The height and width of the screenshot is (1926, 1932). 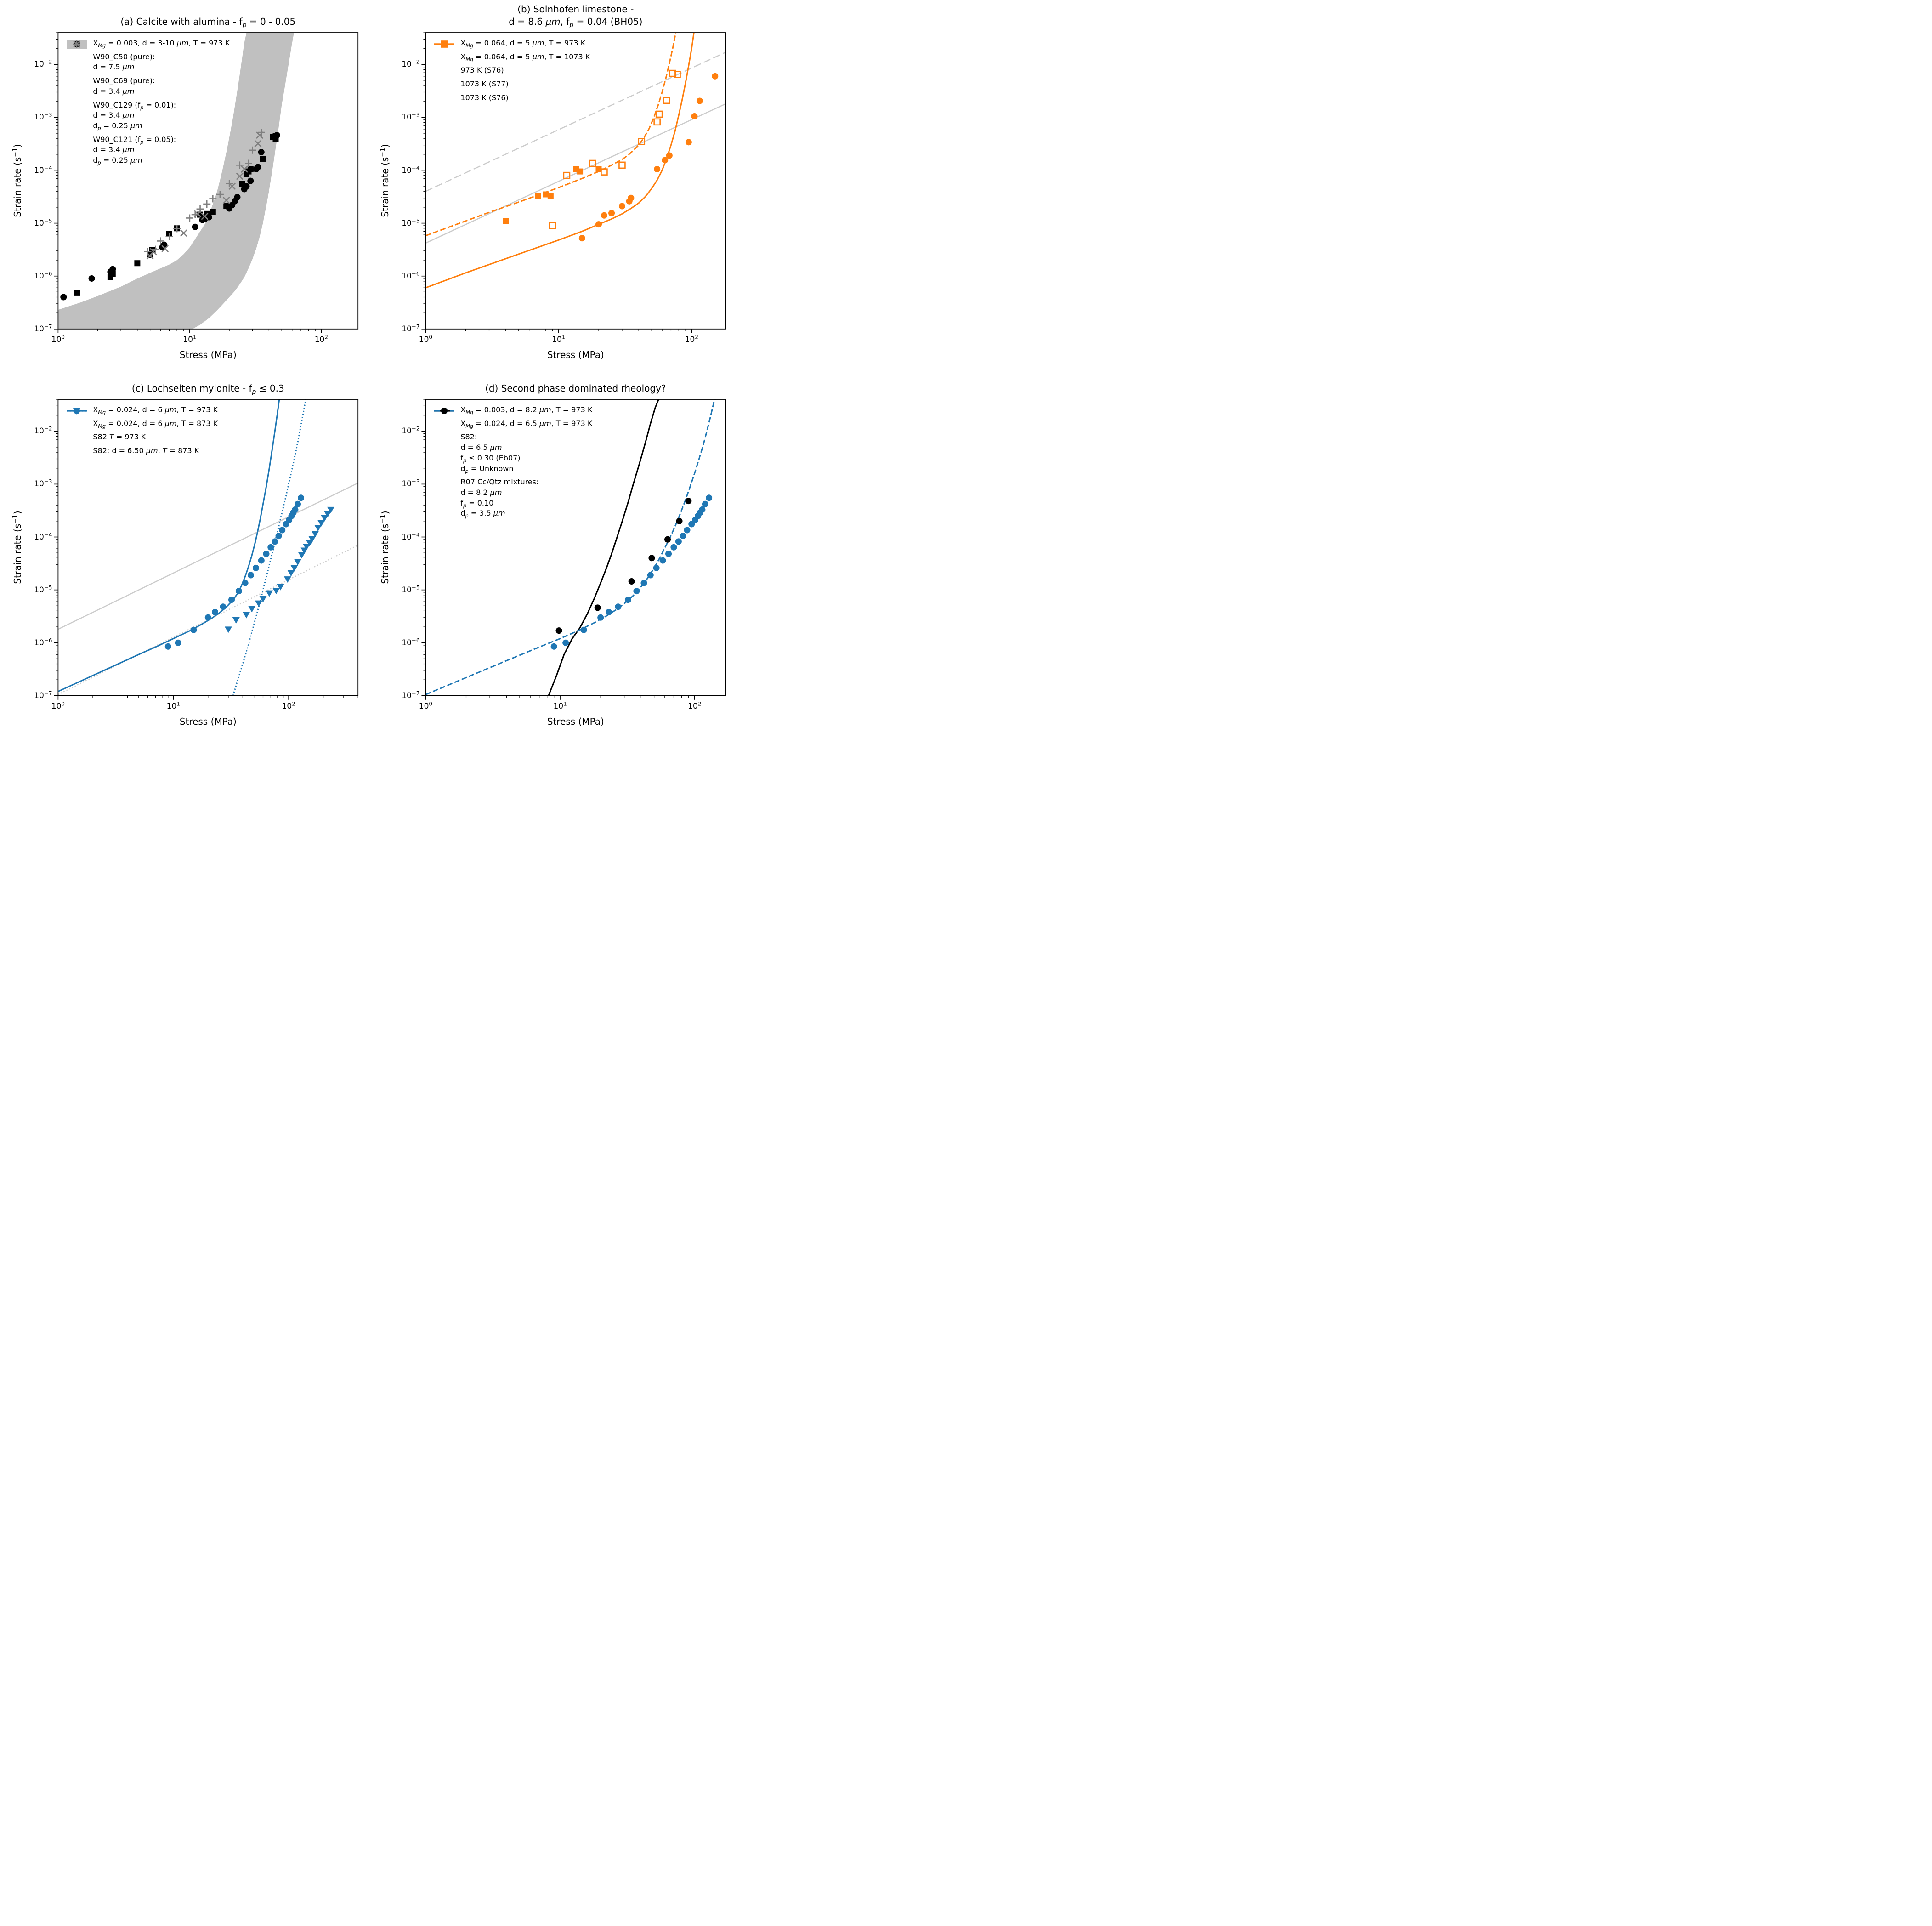 What do you see at coordinates (134, 105) in the screenshot?
I see `legend-label-line: W90_C129 (fp = 0.01):` at bounding box center [134, 105].